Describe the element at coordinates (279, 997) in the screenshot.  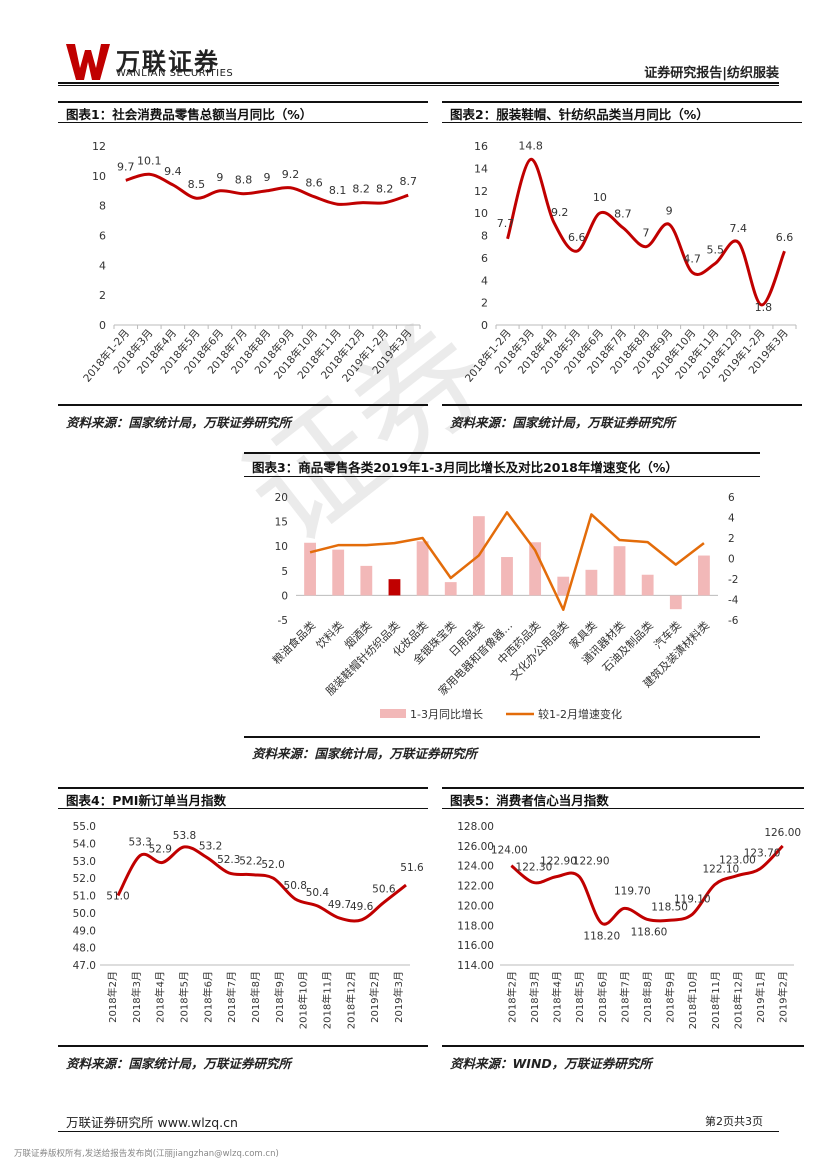
I see `x-category-label: 2018年9月` at that location.